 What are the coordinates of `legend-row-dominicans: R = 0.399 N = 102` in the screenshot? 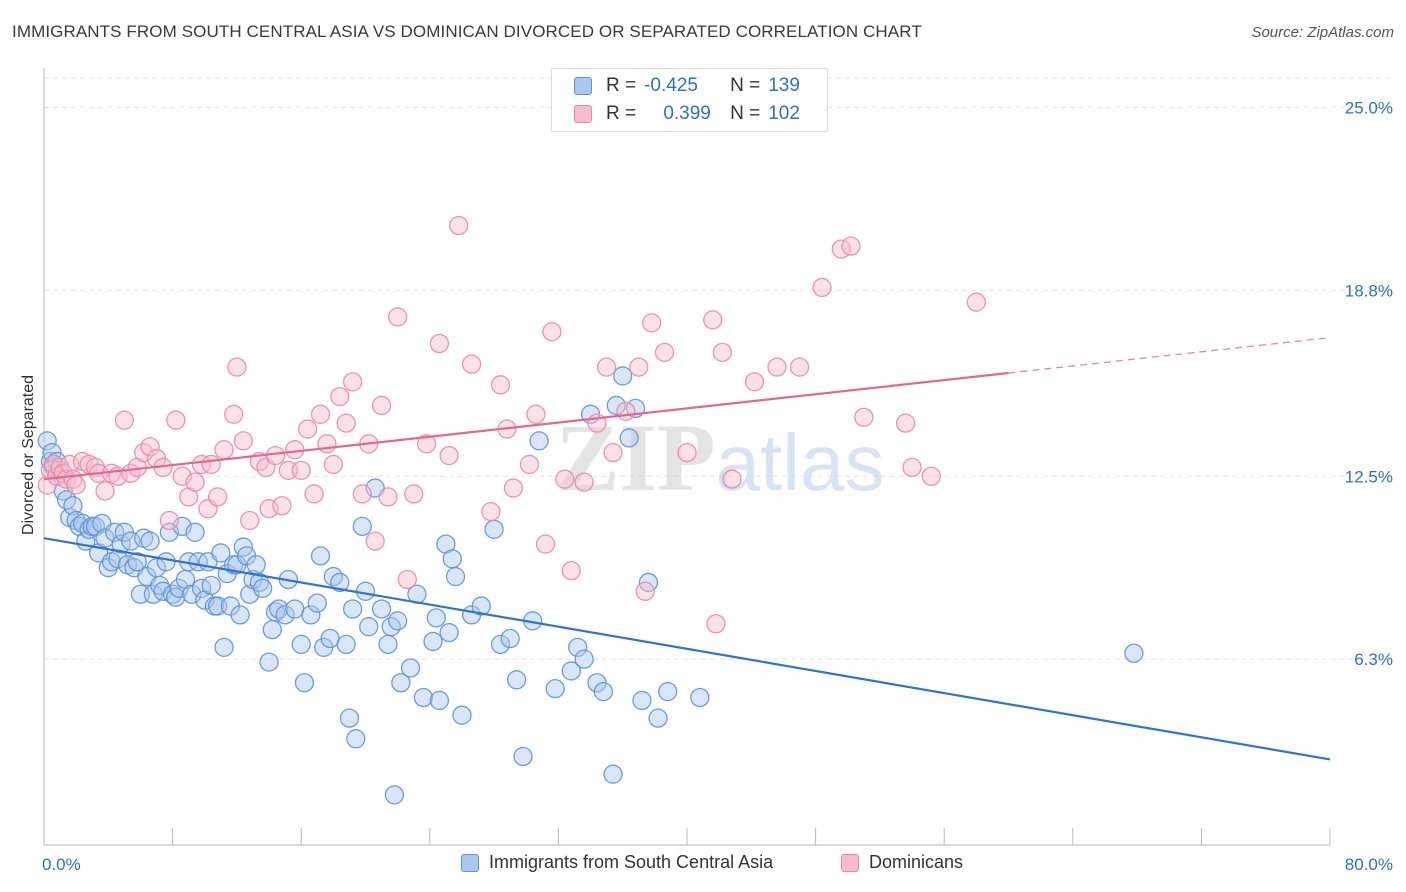 It's located at (687, 114).